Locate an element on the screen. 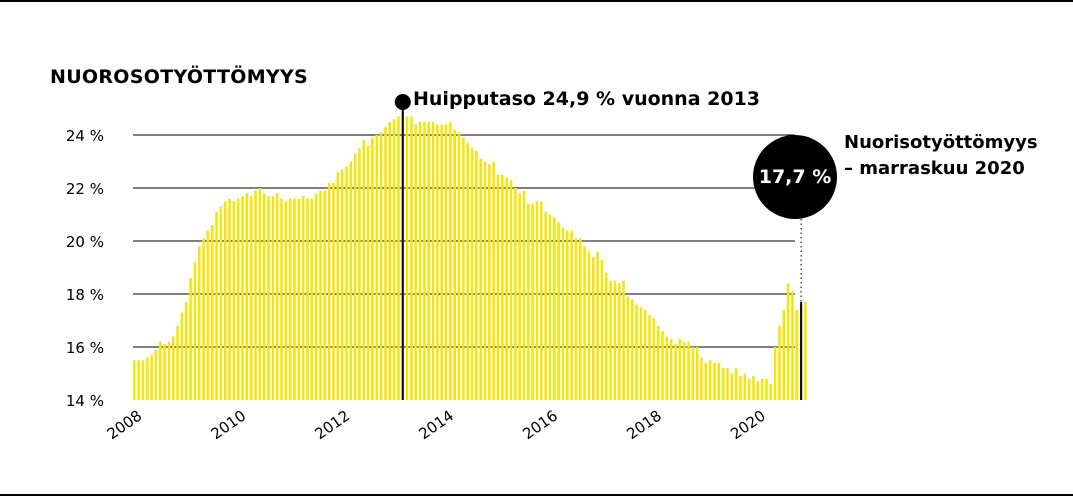 Image resolution: width=1073 pixels, height=498 pixels. x-tick-label: 2010 is located at coordinates (229, 425).